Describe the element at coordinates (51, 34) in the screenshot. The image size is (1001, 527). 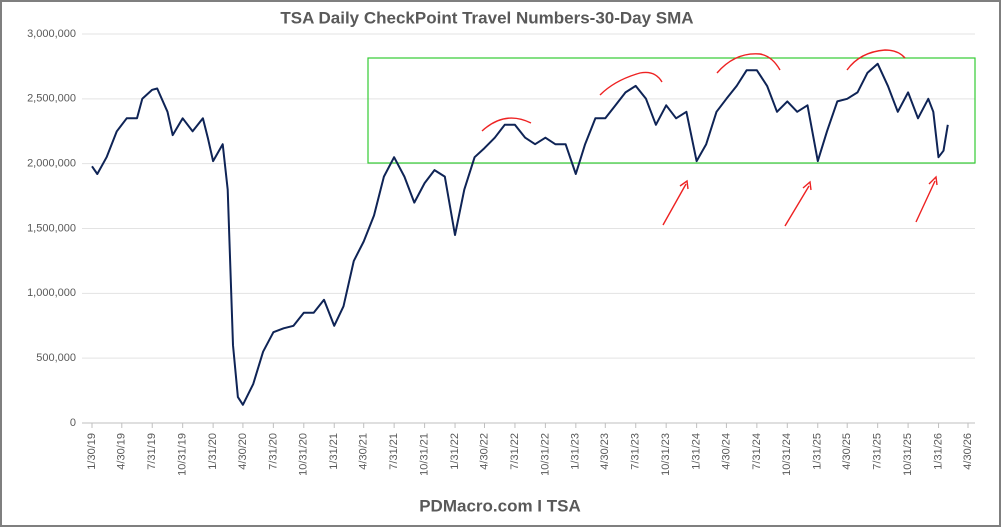
I see `y-tick-label: 3,000,000` at that location.